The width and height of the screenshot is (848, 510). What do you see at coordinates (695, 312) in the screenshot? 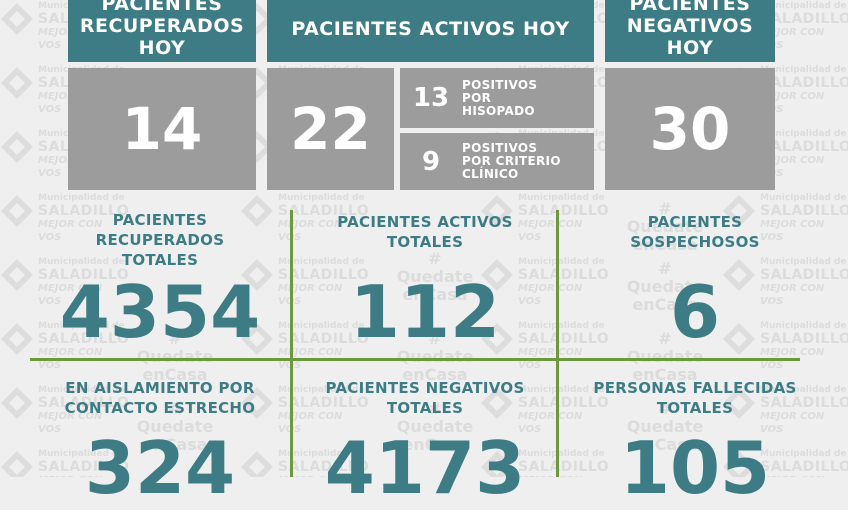
I see `sospechosos-value: 6` at bounding box center [695, 312].